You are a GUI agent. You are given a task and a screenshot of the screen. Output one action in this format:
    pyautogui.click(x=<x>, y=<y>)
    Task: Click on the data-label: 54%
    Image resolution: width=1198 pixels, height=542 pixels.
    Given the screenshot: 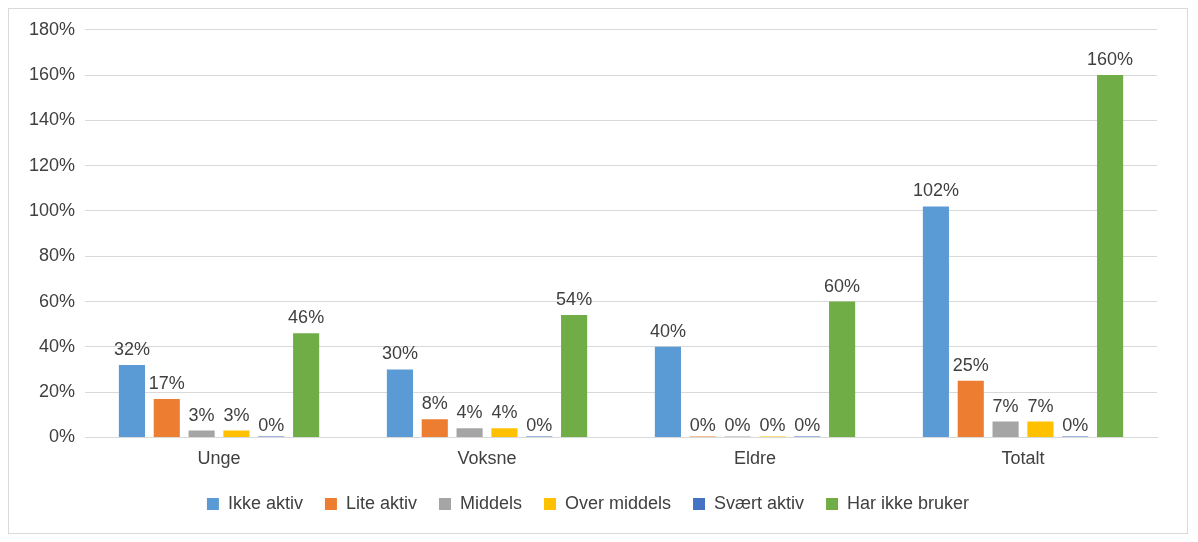 What is the action you would take?
    pyautogui.click(x=574, y=299)
    